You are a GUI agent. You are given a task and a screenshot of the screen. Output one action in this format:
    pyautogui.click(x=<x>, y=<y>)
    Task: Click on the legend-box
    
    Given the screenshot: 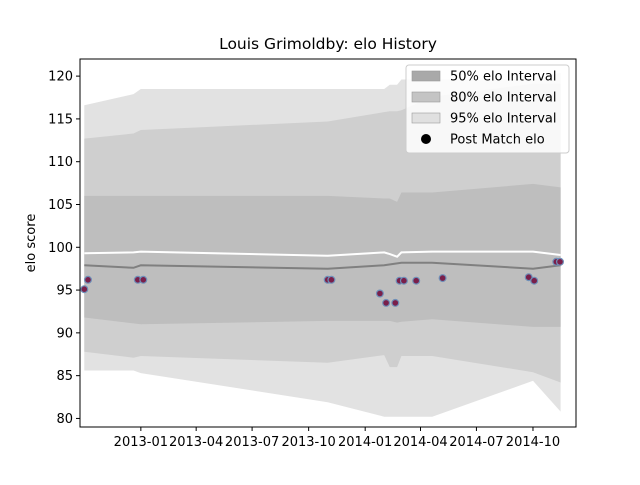 What is the action you would take?
    pyautogui.click(x=487, y=109)
    